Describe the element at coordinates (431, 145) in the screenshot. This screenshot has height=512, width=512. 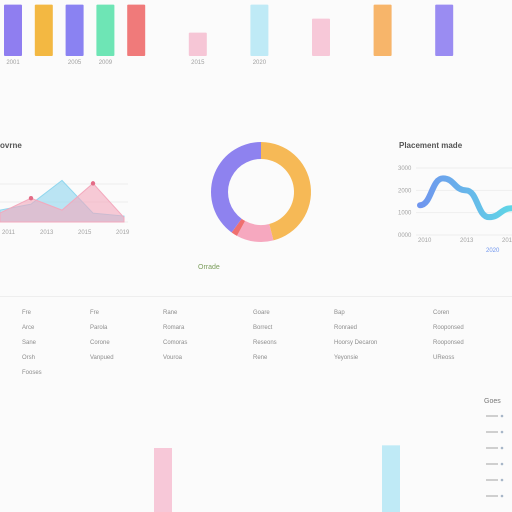
I see `right-chart-title: Placement made` at that location.